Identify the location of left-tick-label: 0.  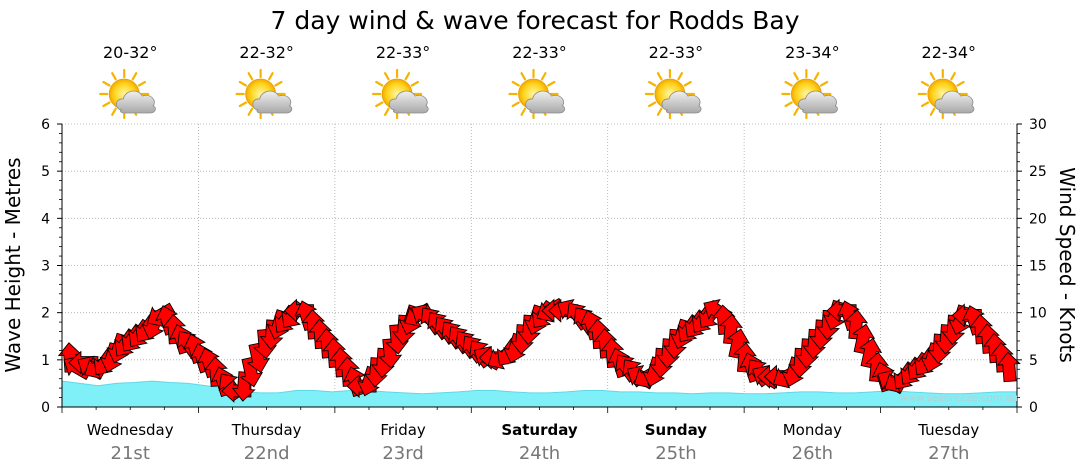
(45, 408).